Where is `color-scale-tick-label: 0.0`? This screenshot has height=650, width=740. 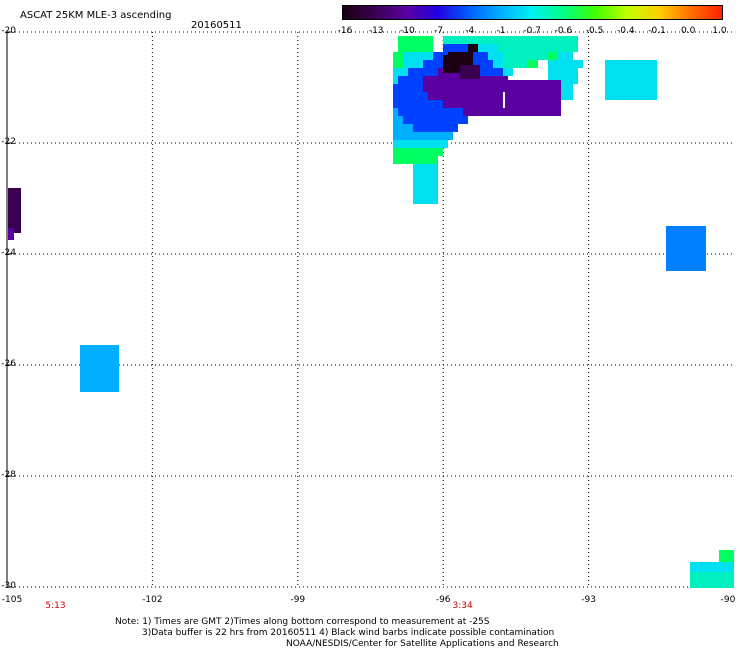
color-scale-tick-label: 0.0 is located at coordinates (688, 31).